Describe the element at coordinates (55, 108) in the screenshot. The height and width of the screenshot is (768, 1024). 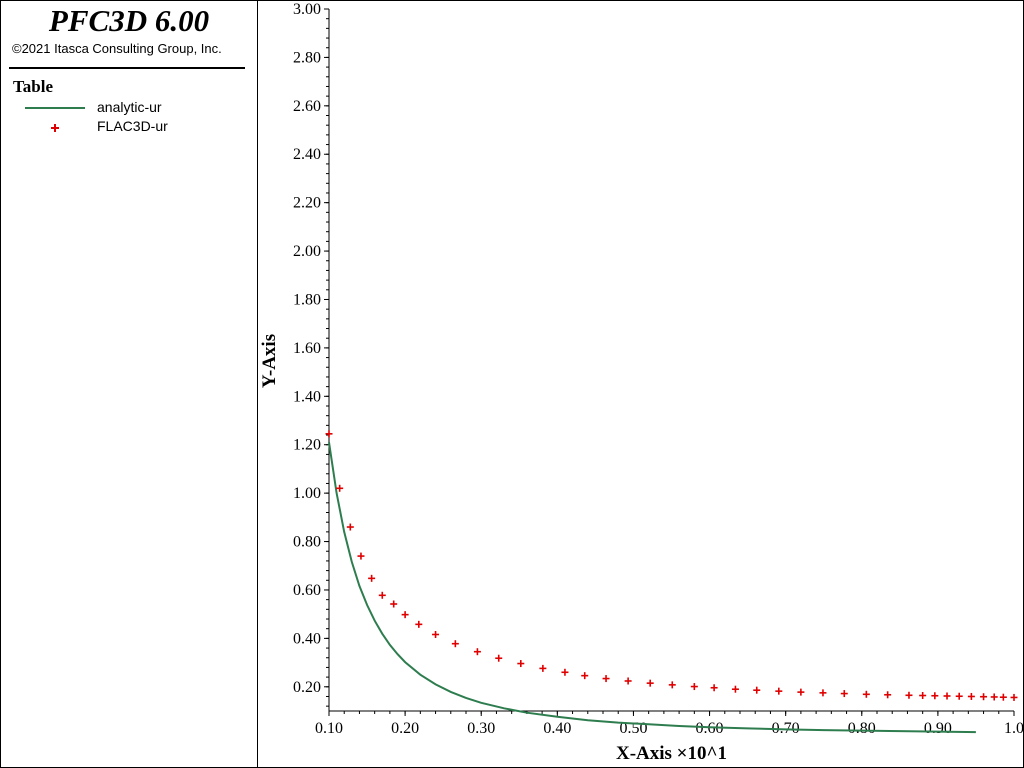
I see `line-symbol-icon` at that location.